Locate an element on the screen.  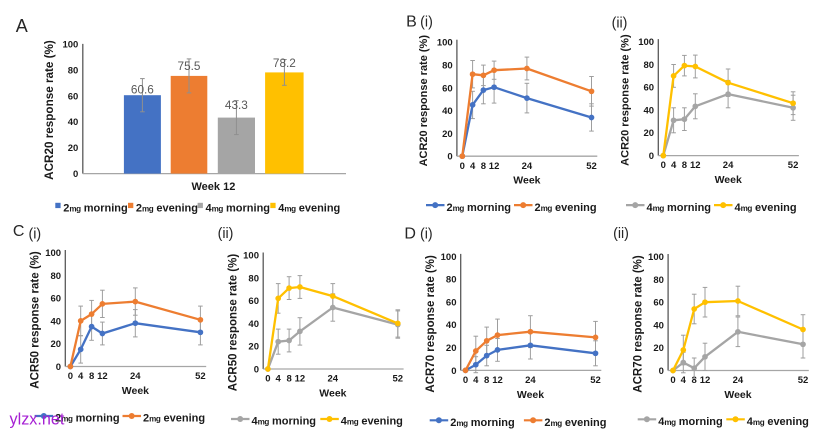
svg-text: ACR70 response rate (%) is located at coordinates (638, 324).